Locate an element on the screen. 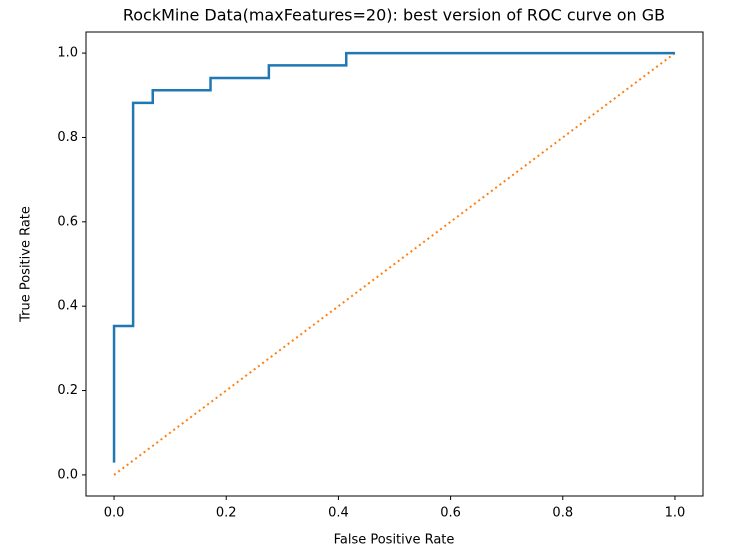 The height and width of the screenshot is (554, 752). x-axis-label: False Positive Rate is located at coordinates (394, 540).